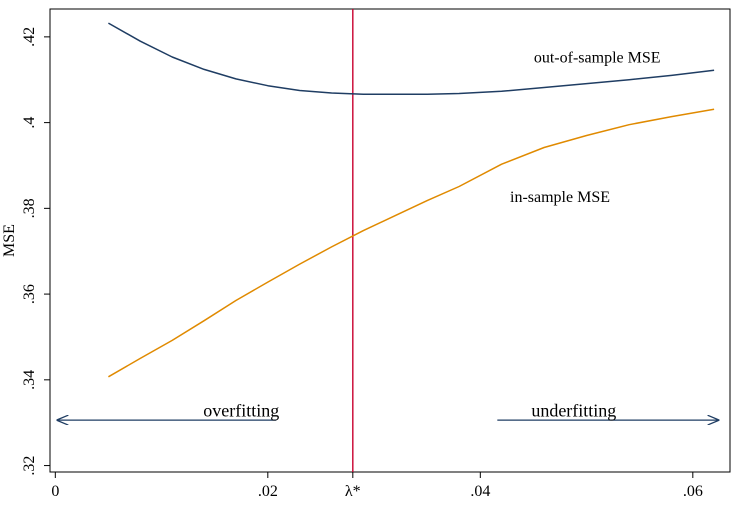  What do you see at coordinates (29, 37) in the screenshot?
I see `y-tick-label: .42` at bounding box center [29, 37].